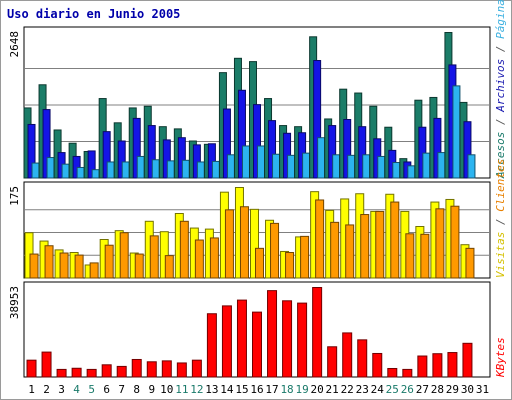  I want to click on legend-visits: Visitas / Clientes, so click(500, 218).